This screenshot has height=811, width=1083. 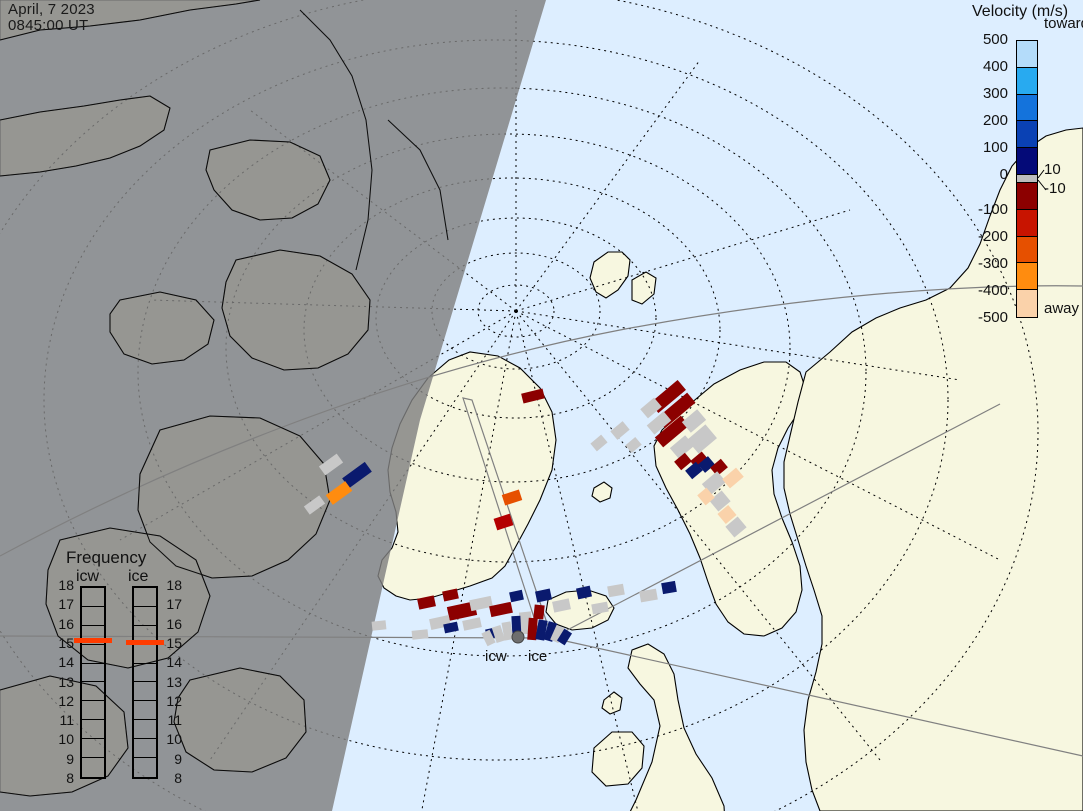 What do you see at coordinates (1055, 188) in the screenshot?
I see `colorbar-lower-threshold-label: -10` at bounding box center [1055, 188].